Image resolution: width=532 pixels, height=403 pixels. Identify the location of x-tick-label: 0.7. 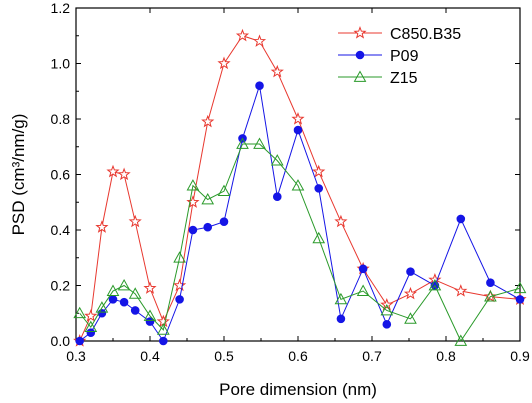
(372, 356).